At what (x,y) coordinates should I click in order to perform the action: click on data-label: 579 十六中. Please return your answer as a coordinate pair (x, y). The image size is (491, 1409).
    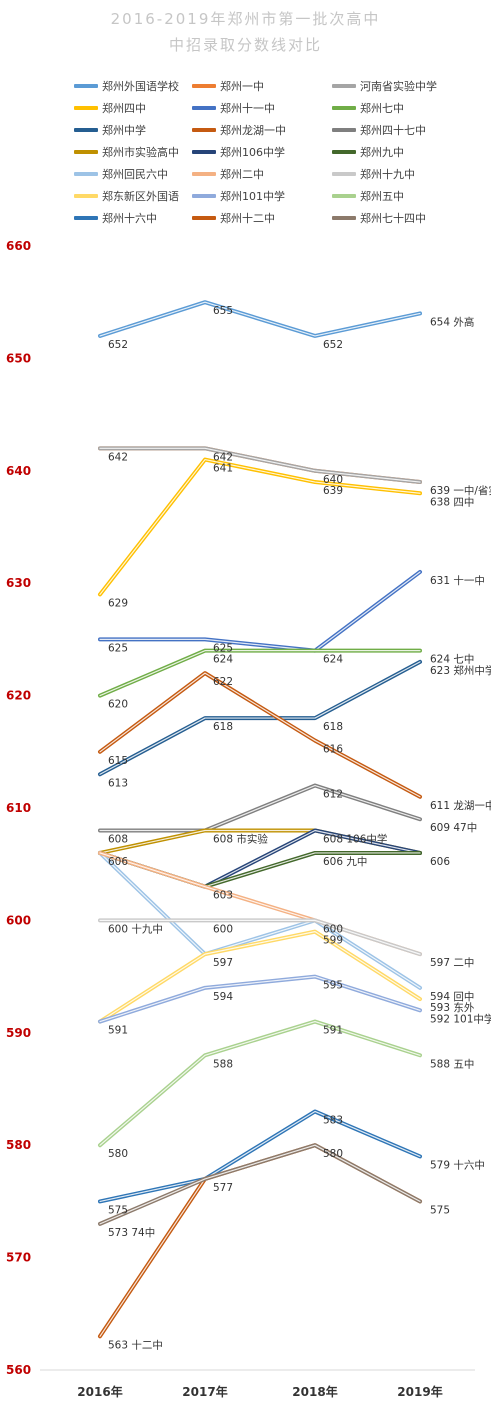
    Looking at the image, I should click on (457, 1164).